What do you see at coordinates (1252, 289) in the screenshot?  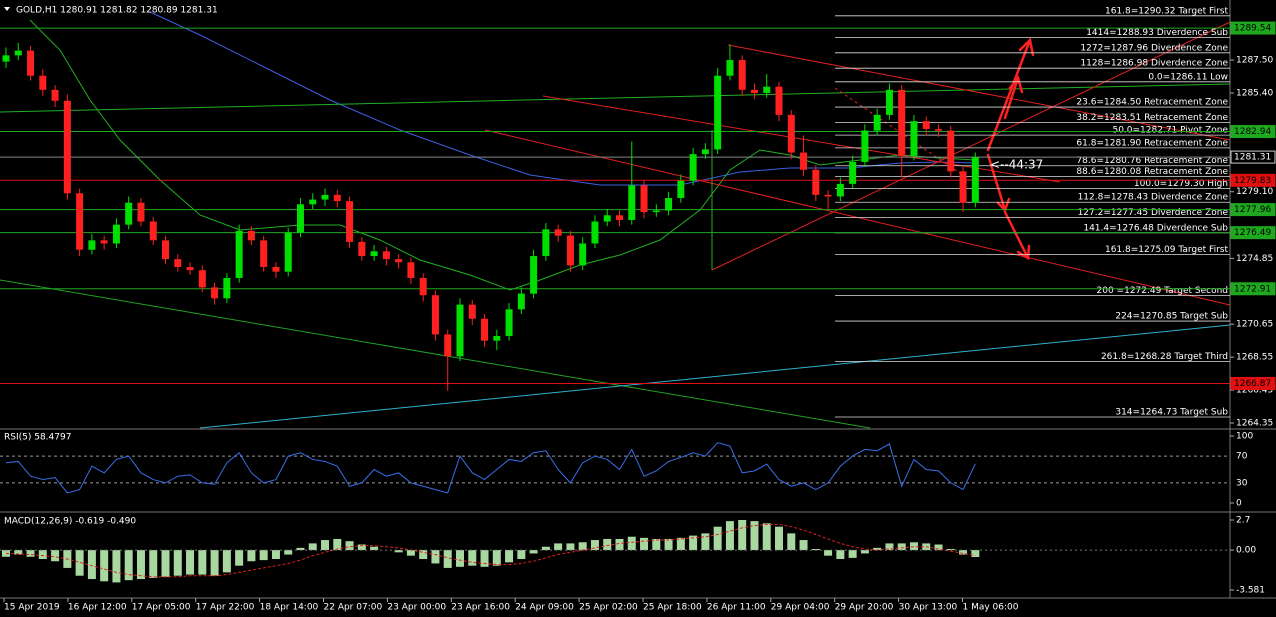 I see `price-box-label: 1272.91` at bounding box center [1252, 289].